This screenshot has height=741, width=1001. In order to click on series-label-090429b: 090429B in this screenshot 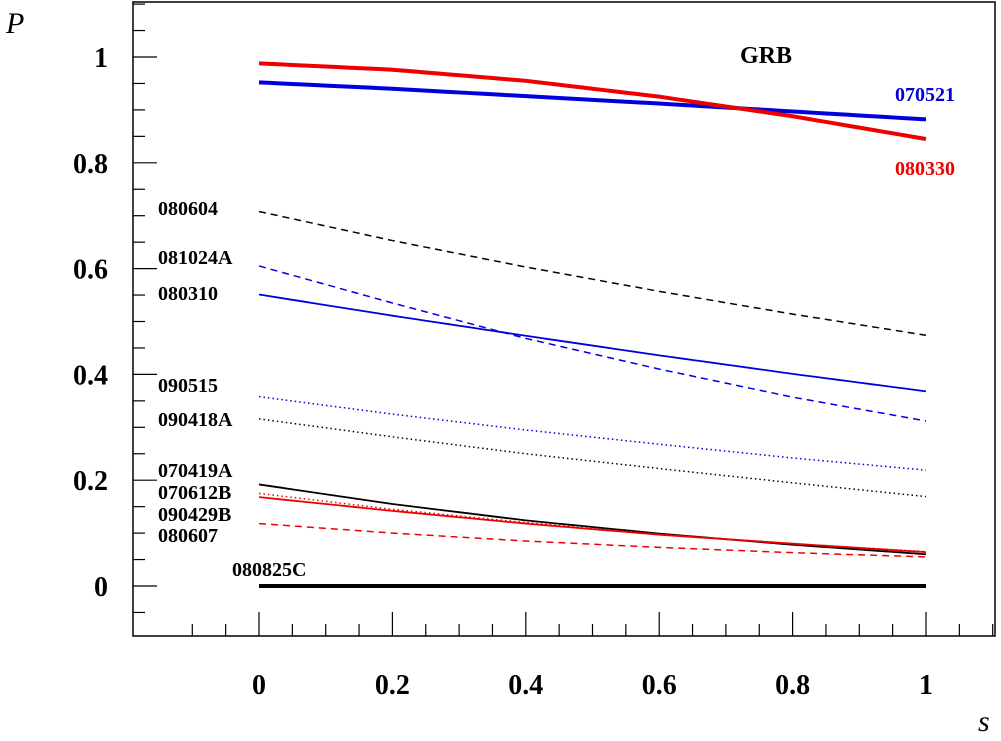, I will do `click(194, 515)`.